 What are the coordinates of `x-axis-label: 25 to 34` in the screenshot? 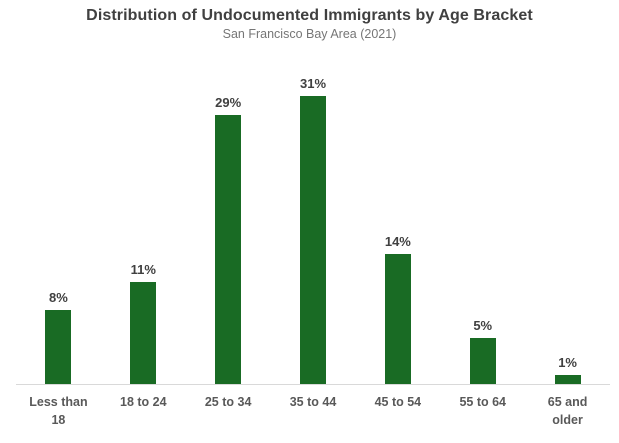 It's located at (228, 402).